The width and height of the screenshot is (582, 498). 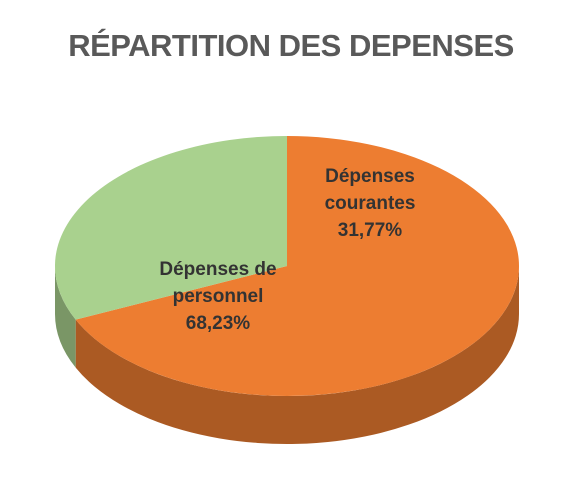 What do you see at coordinates (370, 230) in the screenshot?
I see `value-label: 31,77%` at bounding box center [370, 230].